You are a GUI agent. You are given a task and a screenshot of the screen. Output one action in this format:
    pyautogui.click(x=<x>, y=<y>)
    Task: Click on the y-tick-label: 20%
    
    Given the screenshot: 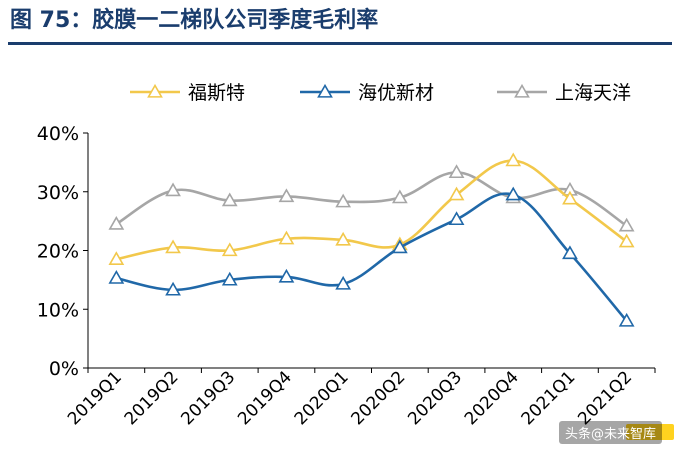 What is the action you would take?
    pyautogui.click(x=58, y=252)
    